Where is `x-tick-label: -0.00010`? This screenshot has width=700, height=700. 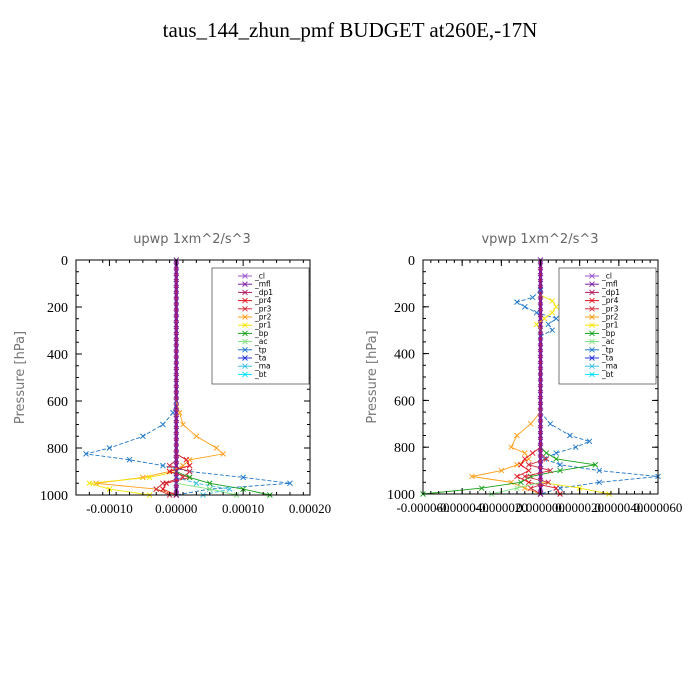 x-tick-label: -0.00010 is located at coordinates (109, 508).